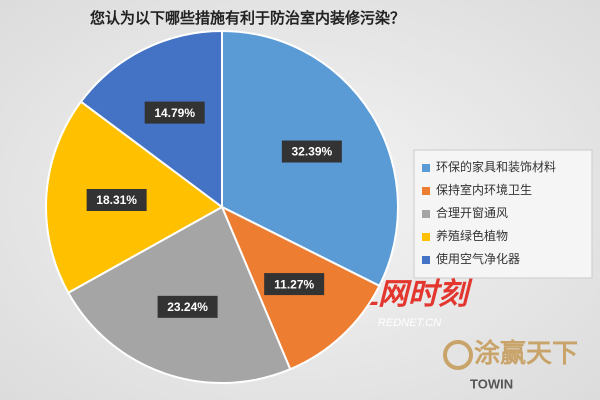 The image size is (600, 400). What do you see at coordinates (472, 212) in the screenshot?
I see `legend-label: 合理开窗通风` at bounding box center [472, 212].